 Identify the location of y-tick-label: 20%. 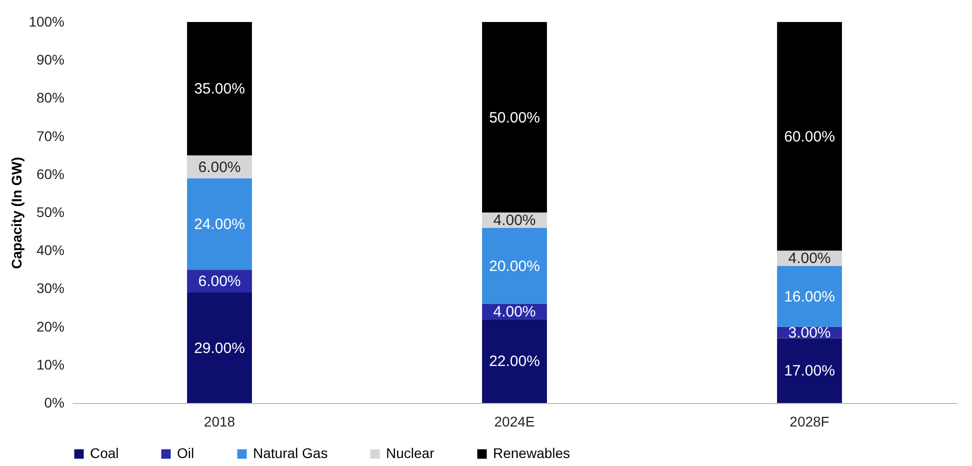
(50, 326).